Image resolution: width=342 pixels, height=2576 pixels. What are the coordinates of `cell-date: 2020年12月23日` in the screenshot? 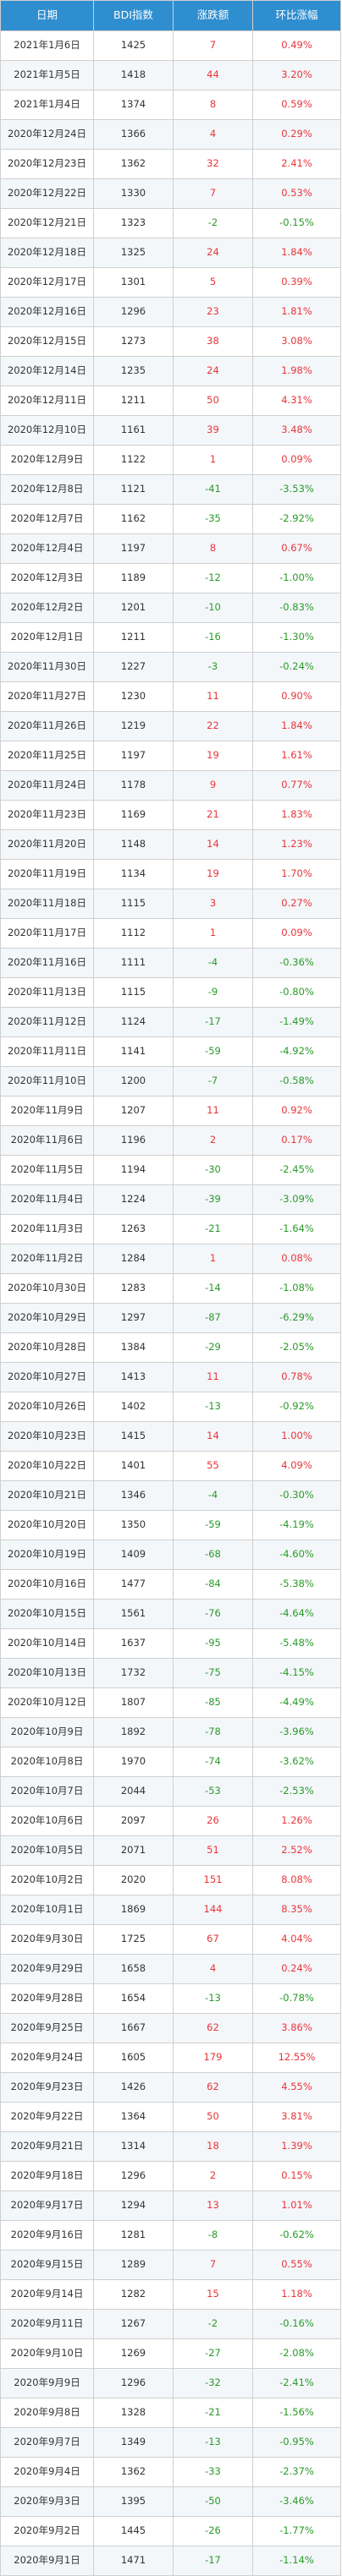 It's located at (47, 164).